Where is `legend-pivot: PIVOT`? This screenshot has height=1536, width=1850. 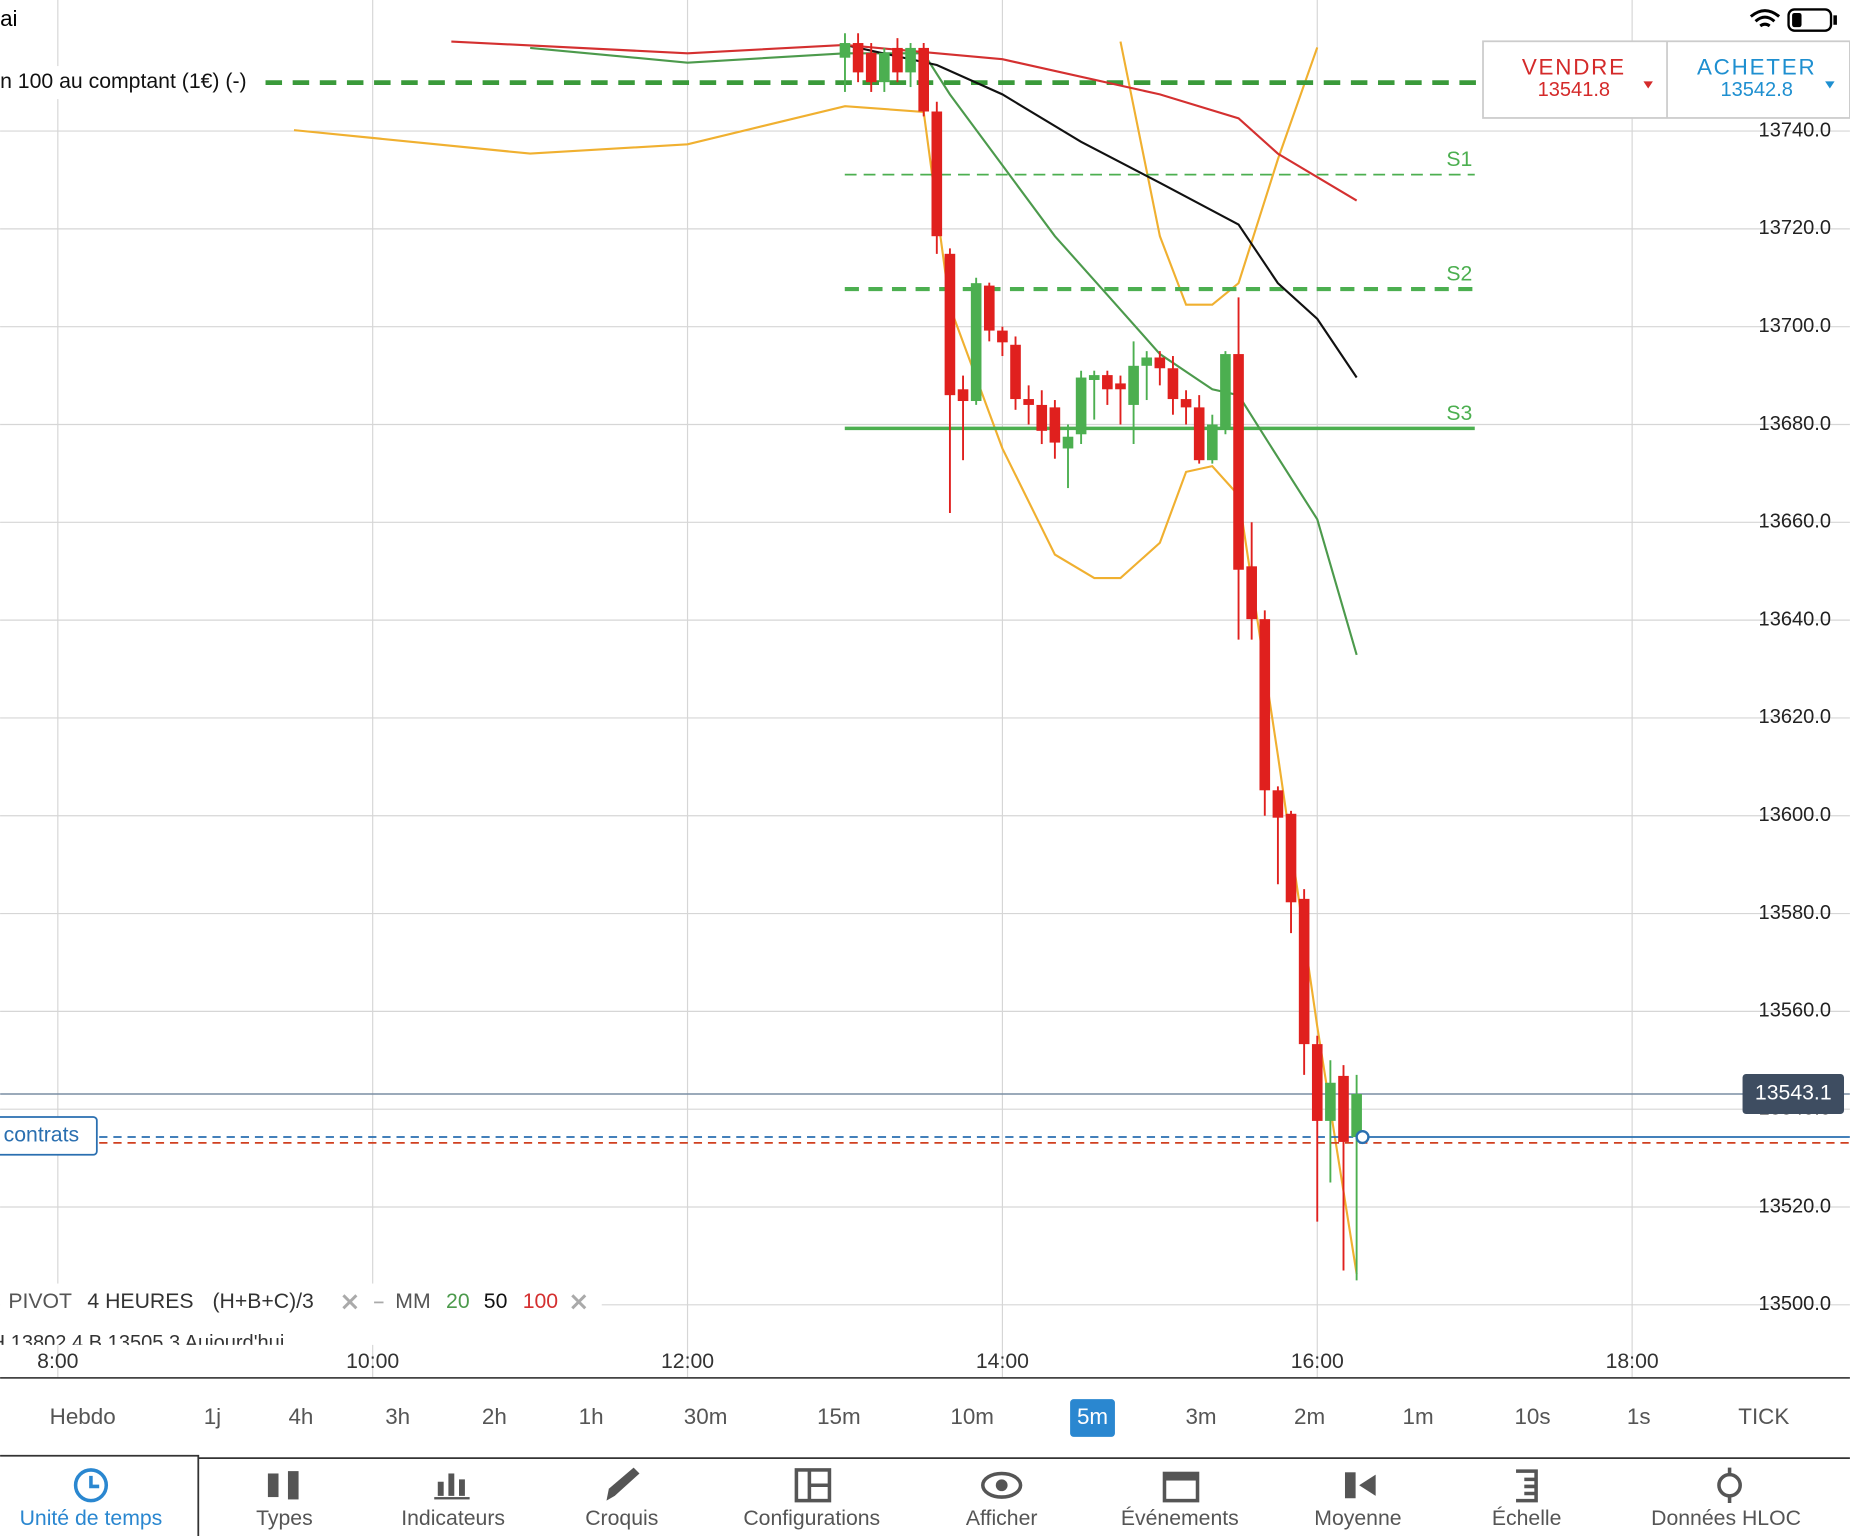 legend-pivot: PIVOT is located at coordinates (40, 1301).